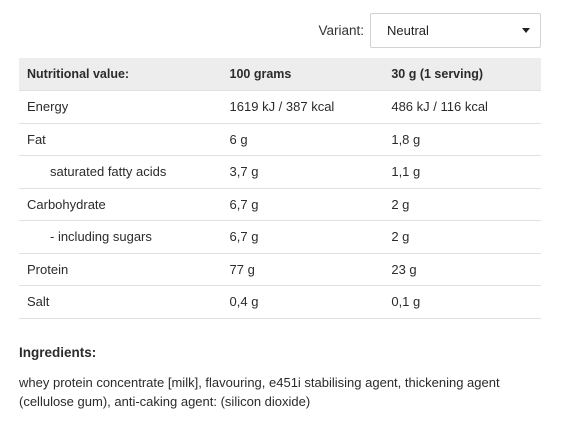 This screenshot has height=444, width=573. Describe the element at coordinates (302, 302) in the screenshot. I see `nutrient-per-100g: 0,4 g` at that location.